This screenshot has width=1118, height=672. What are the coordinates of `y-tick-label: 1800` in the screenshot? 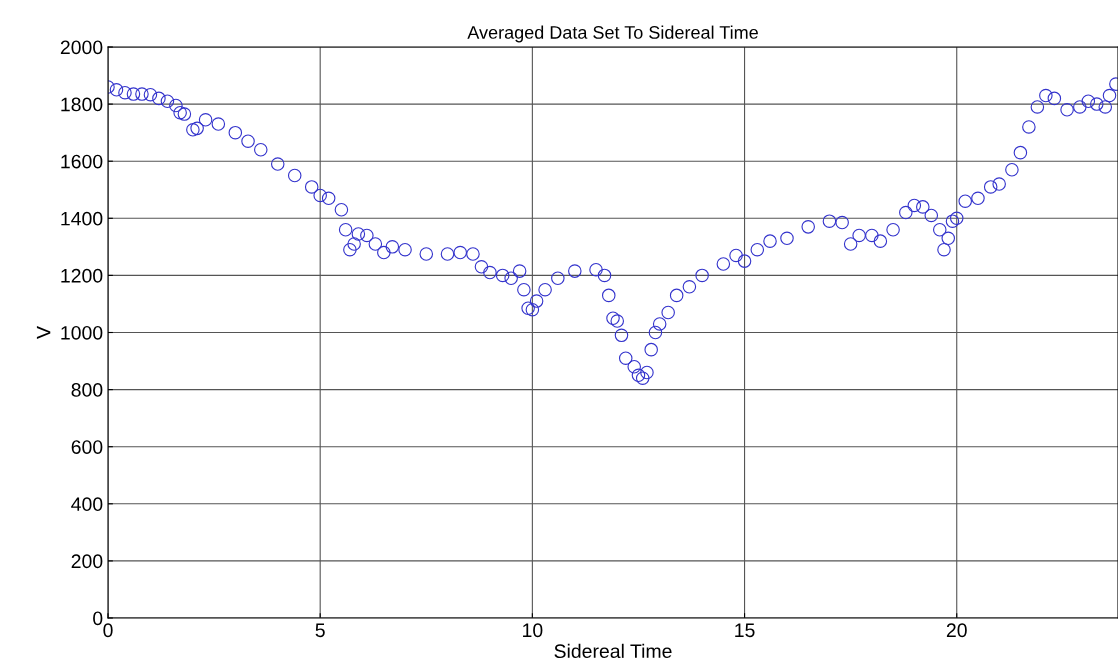 It's located at (82, 104).